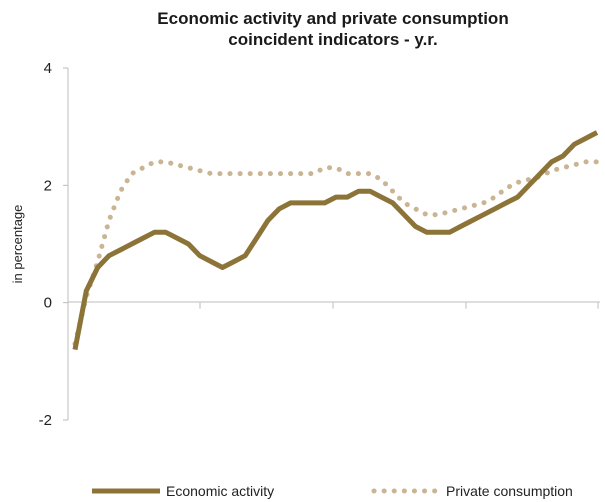 The width and height of the screenshot is (605, 502). I want to click on chart-title-line-2: coincident indicators - y.r., so click(332, 39).